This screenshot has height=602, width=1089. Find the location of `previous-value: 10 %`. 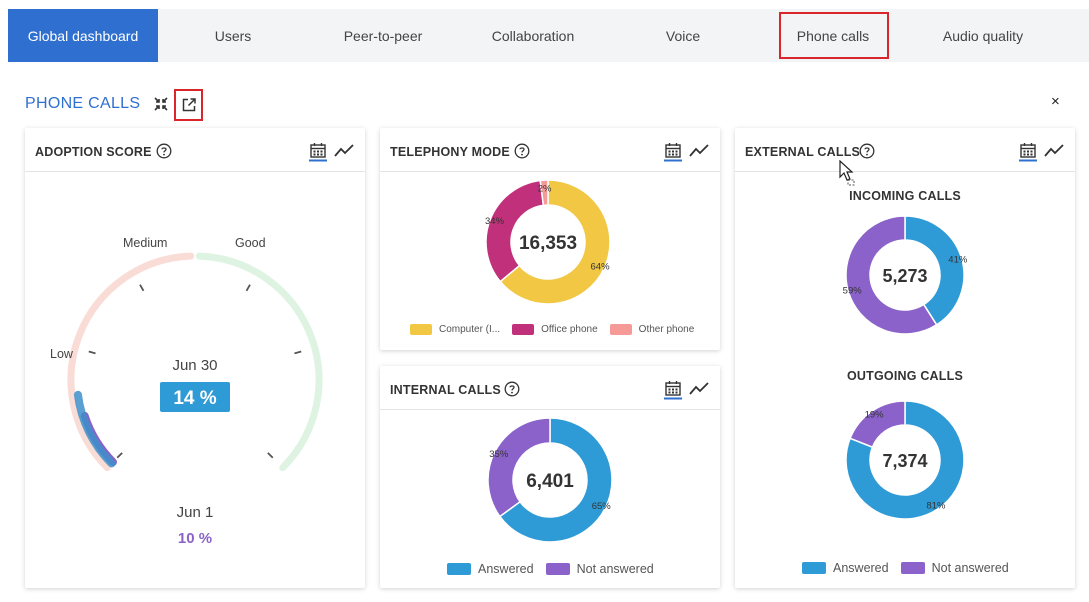

previous-value: 10 % is located at coordinates (195, 538).